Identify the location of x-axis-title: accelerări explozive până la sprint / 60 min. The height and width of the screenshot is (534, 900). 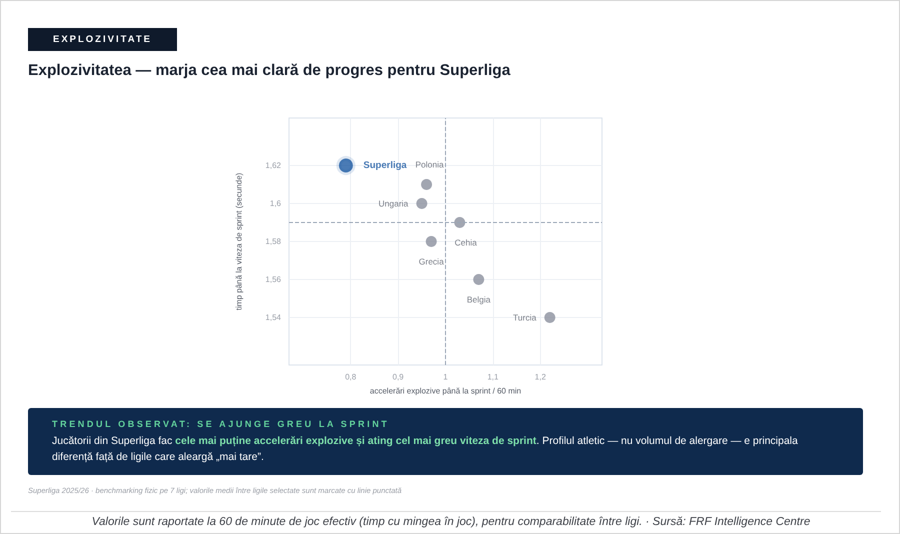
(446, 391).